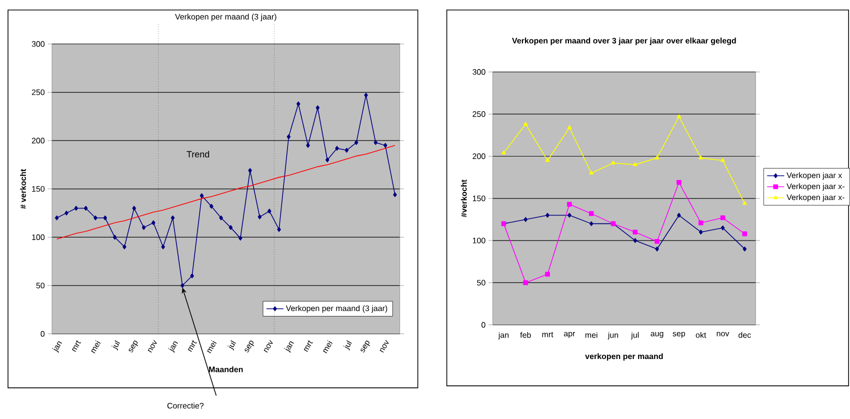  I want to click on annotation: Trend, so click(198, 154).